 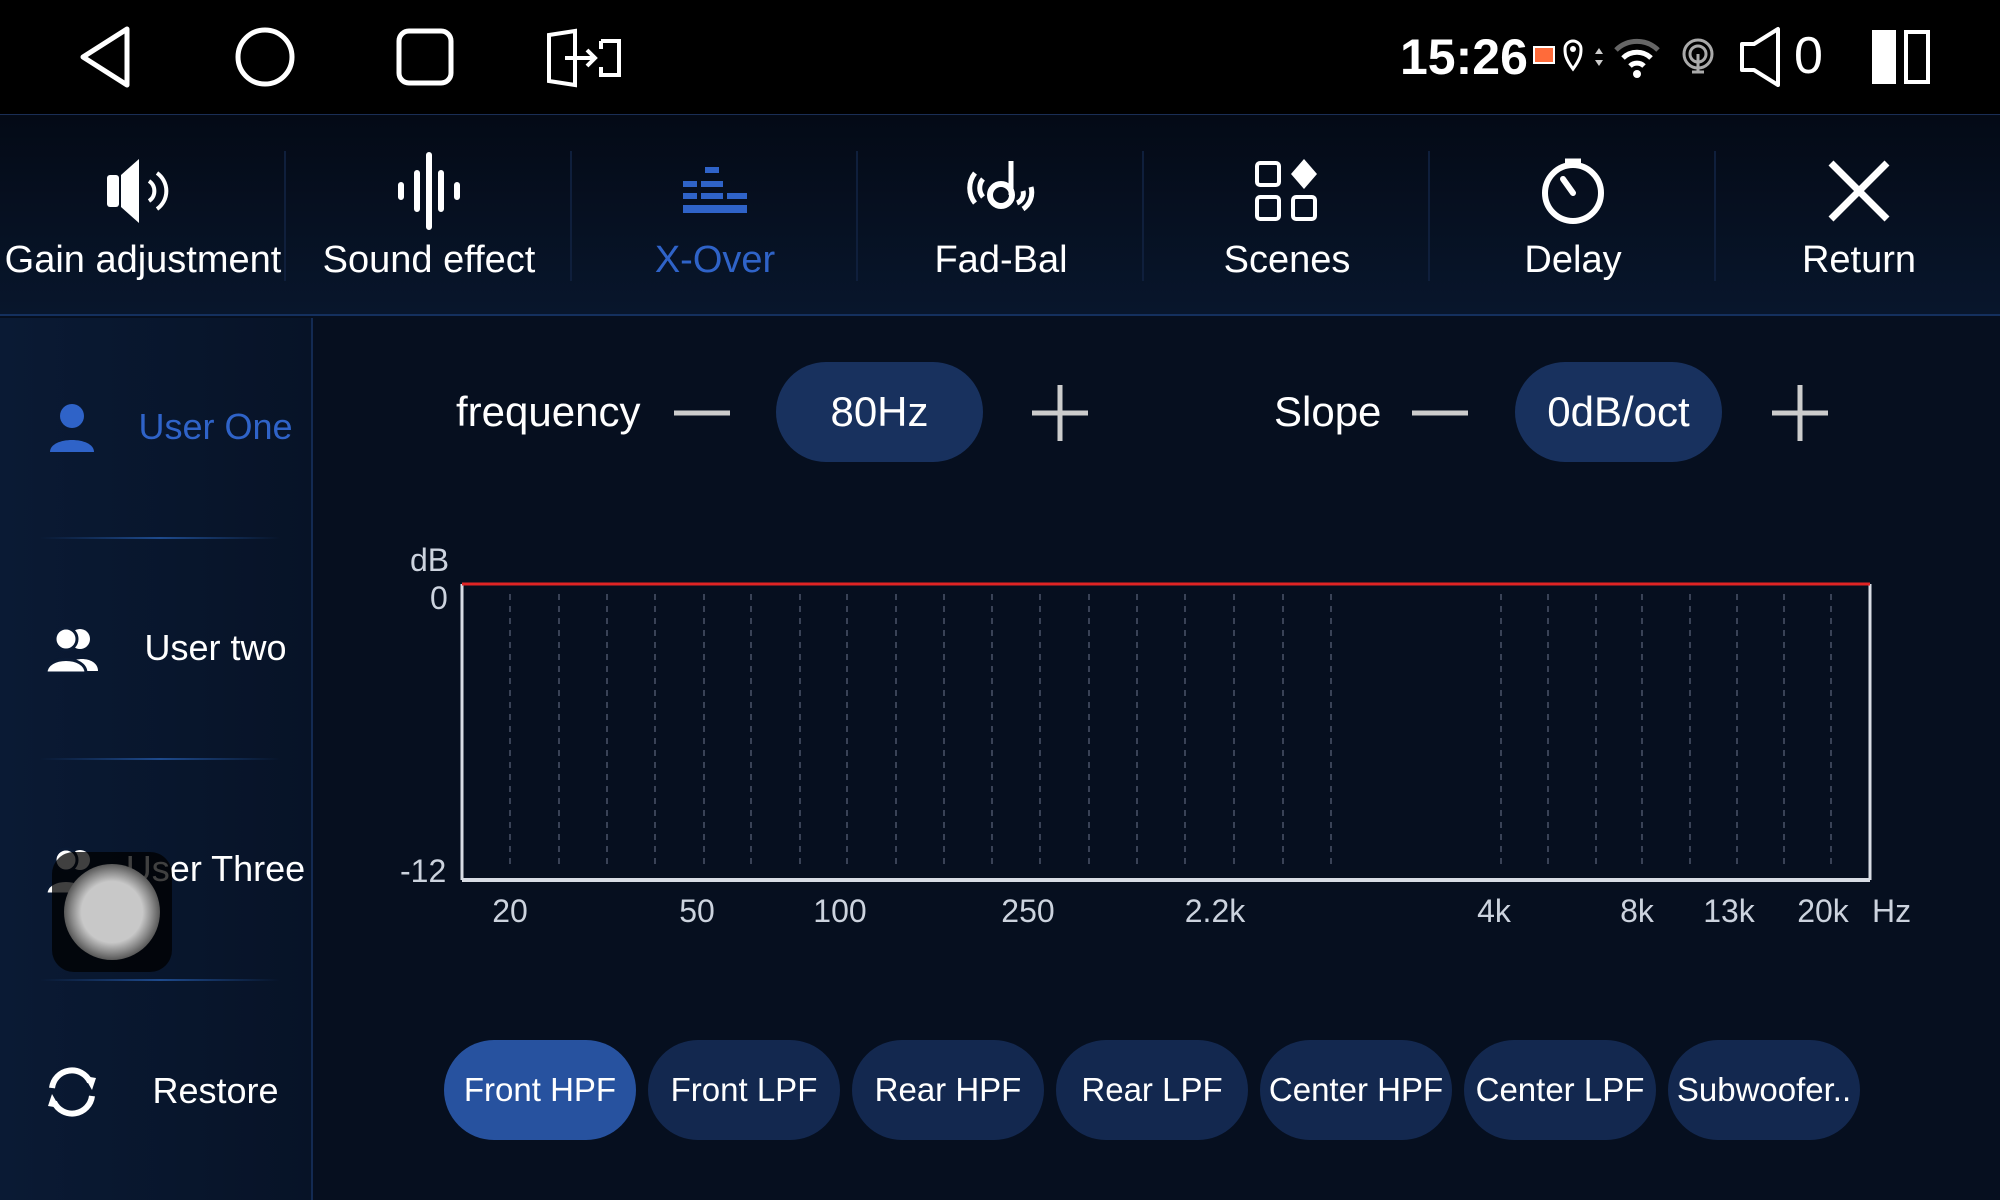 What do you see at coordinates (425, 57) in the screenshot?
I see `recents-icon` at bounding box center [425, 57].